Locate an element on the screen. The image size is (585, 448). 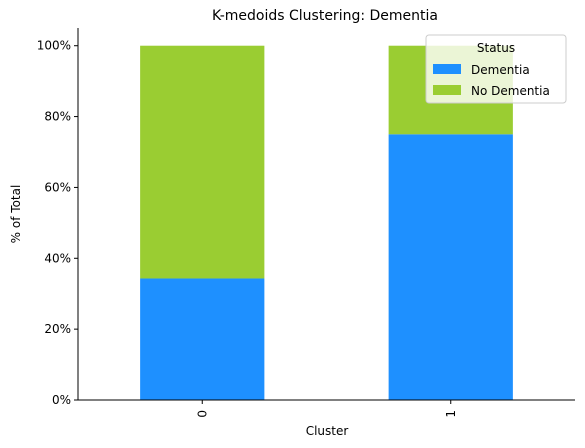
legend: Status Dementia No Dementia is located at coordinates (496, 69).